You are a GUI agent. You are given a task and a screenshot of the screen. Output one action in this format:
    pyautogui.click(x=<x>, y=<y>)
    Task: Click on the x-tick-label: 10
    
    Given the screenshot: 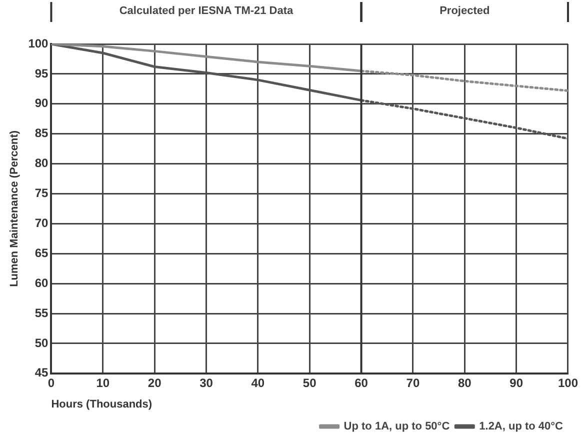 What is the action you would take?
    pyautogui.click(x=103, y=383)
    